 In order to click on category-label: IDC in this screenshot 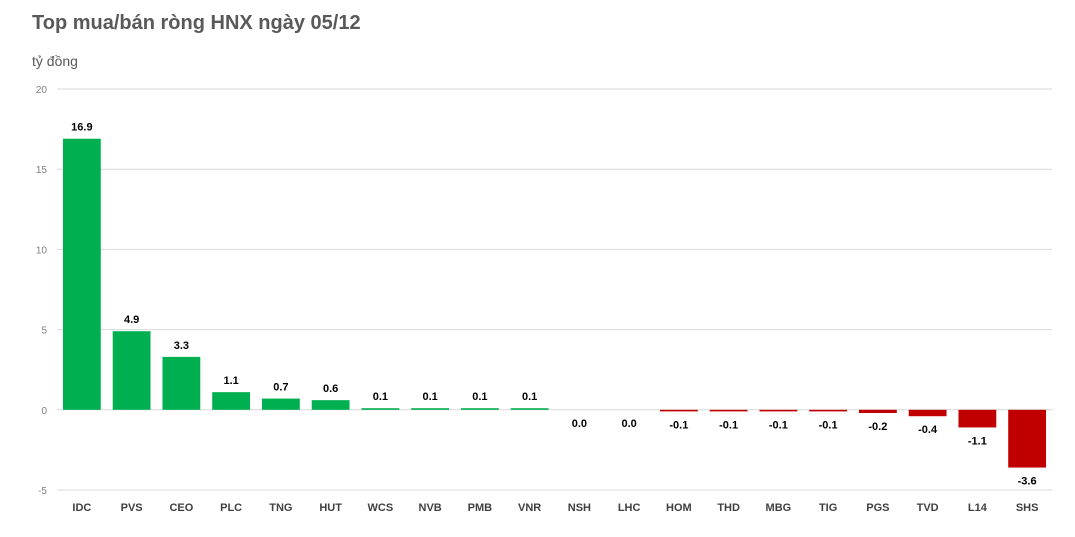, I will do `click(81, 508)`.